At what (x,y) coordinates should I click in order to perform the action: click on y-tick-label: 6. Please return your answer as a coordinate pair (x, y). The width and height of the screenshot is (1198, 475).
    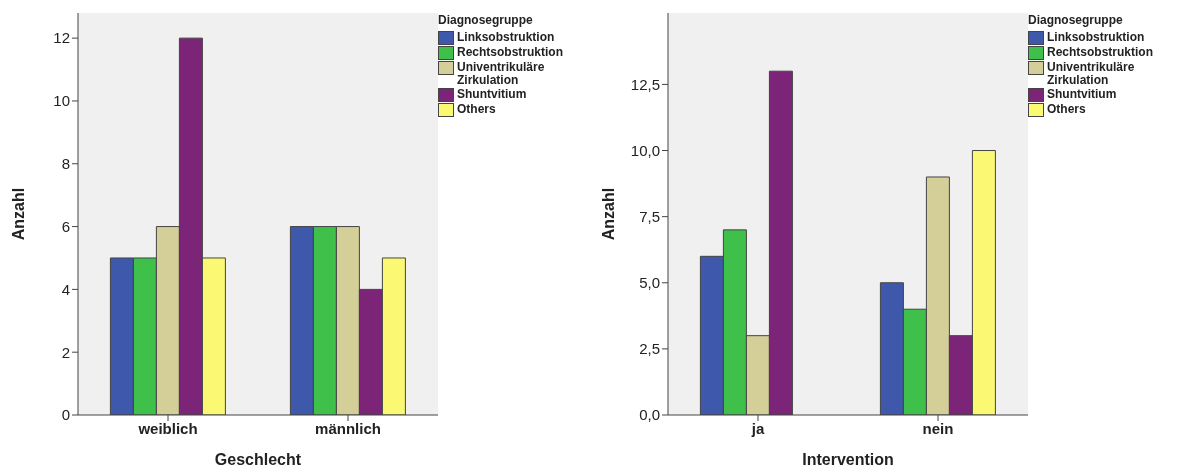
    Looking at the image, I should click on (65, 226).